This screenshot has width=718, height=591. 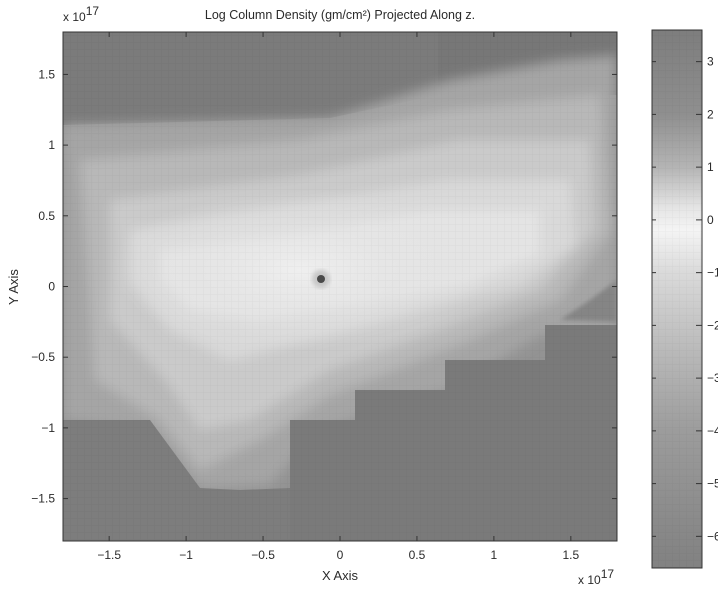 What do you see at coordinates (74, 17) in the screenshot?
I see `y-multiplier-base: x 10` at bounding box center [74, 17].